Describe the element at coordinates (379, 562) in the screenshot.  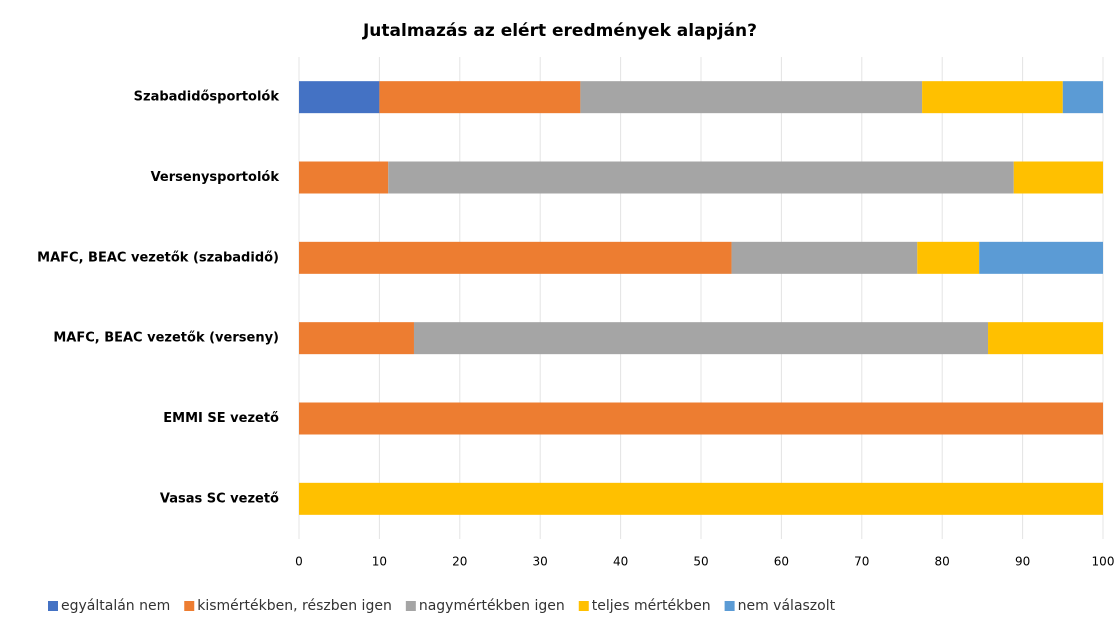
I see `x-tick-label: 10` at that location.